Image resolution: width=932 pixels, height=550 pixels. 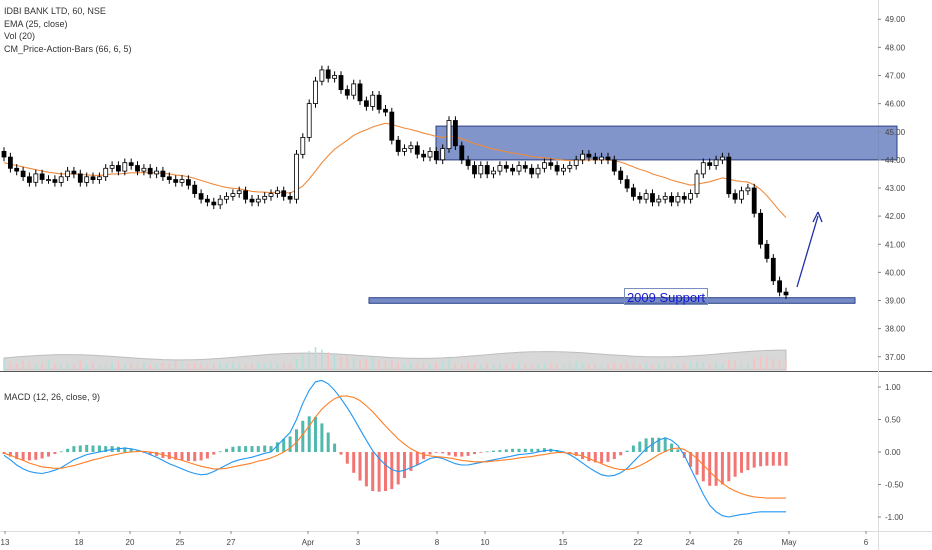 I want to click on time-tick-label: Apr, so click(x=308, y=542).